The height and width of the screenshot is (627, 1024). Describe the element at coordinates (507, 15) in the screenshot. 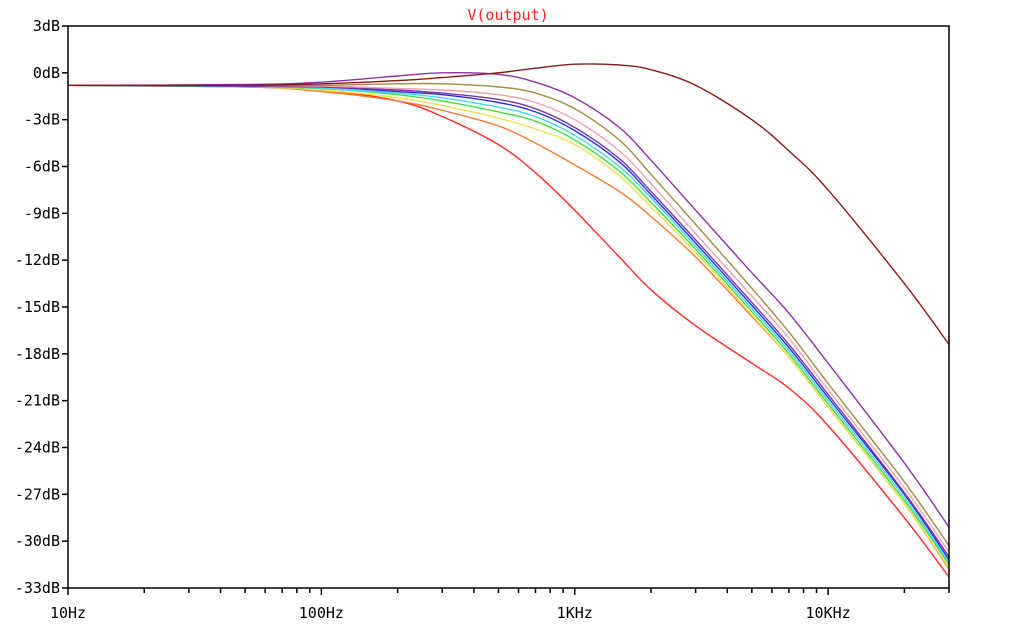

I see `chart-title: V(output)` at that location.